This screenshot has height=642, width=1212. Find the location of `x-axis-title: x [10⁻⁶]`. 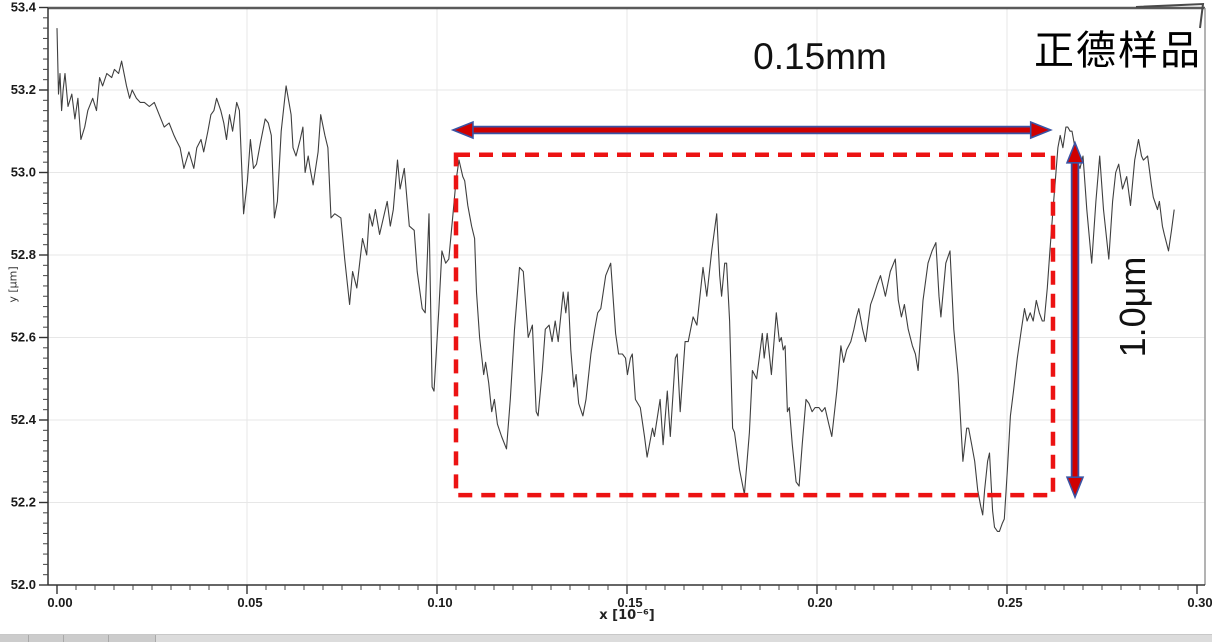

x-axis-title: x [10⁻⁶] is located at coordinates (627, 615).